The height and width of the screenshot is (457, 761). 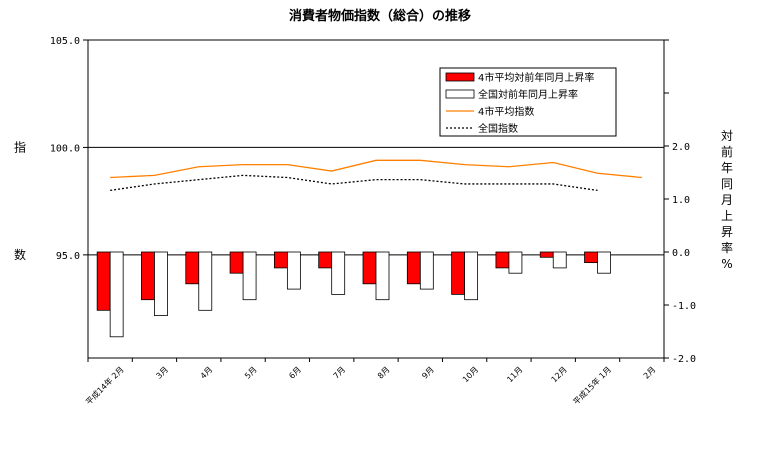 I want to click on x-tick-label: 11月, so click(x=514, y=374).